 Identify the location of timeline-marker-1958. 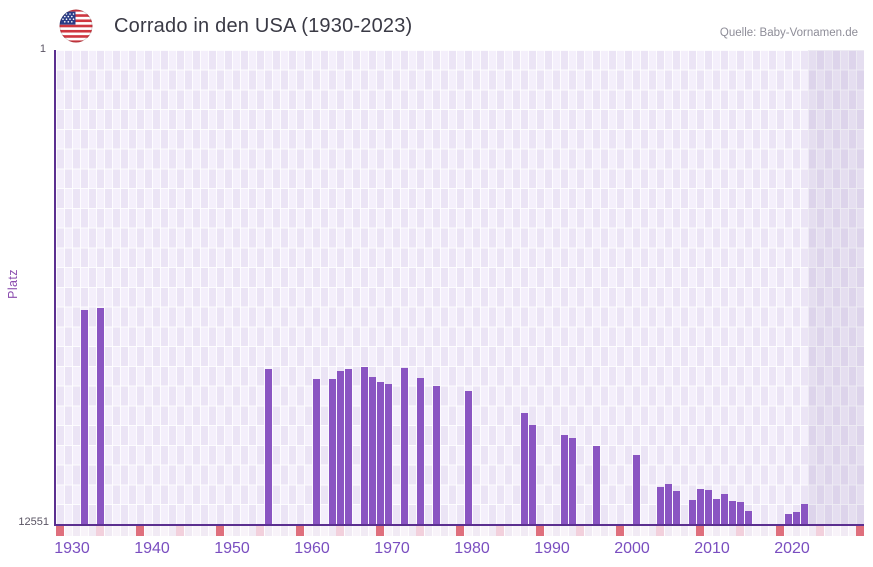
(300, 531).